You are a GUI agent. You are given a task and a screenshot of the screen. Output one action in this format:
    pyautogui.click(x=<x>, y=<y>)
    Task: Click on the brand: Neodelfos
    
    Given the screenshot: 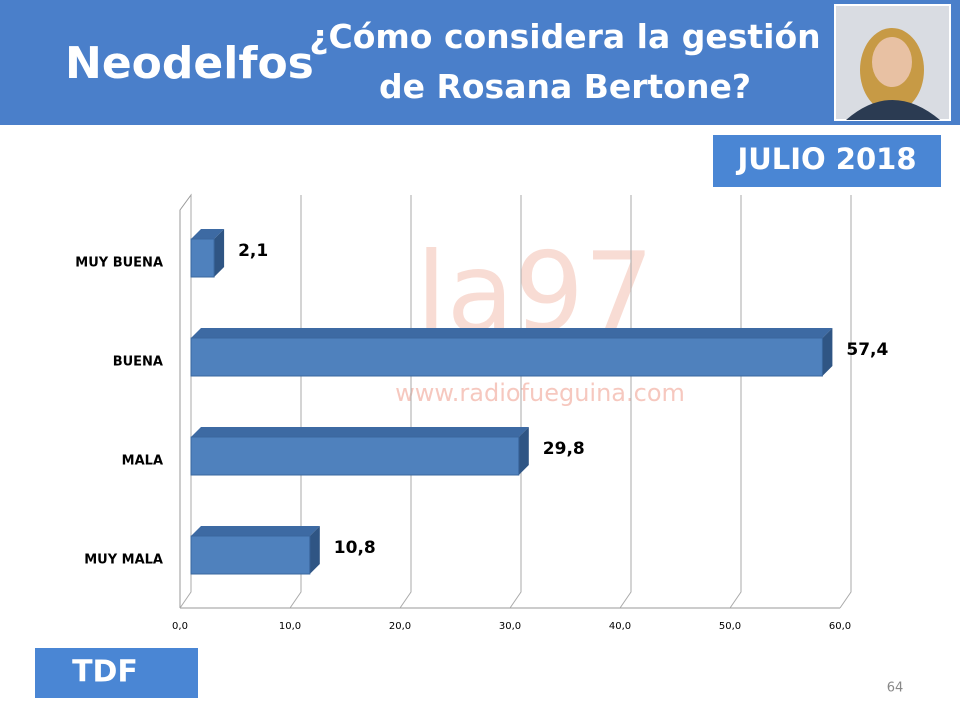 What is the action you would take?
    pyautogui.click(x=189, y=63)
    